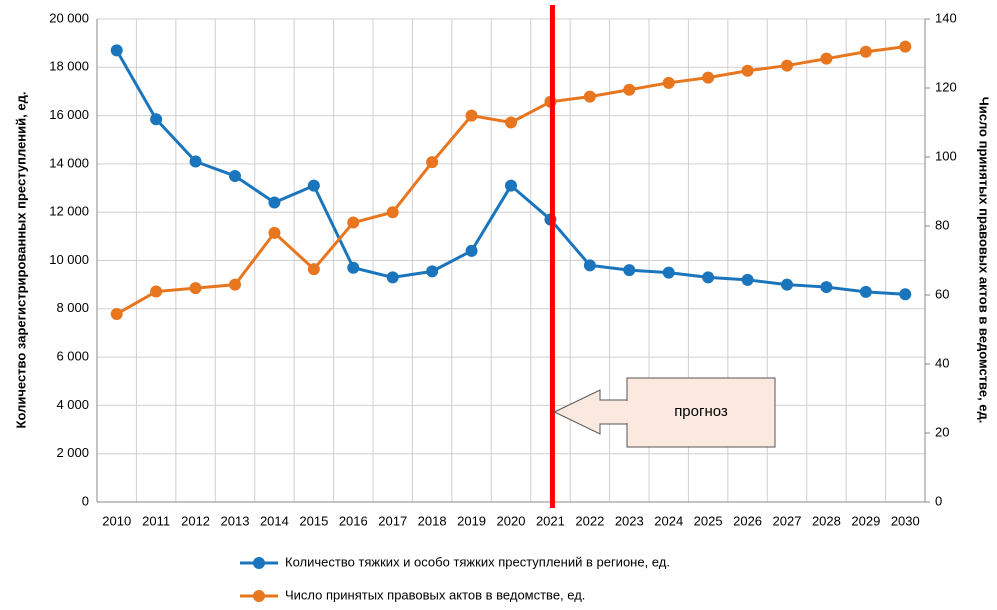  I want to click on y-tick-label: 6 000, so click(72, 356).